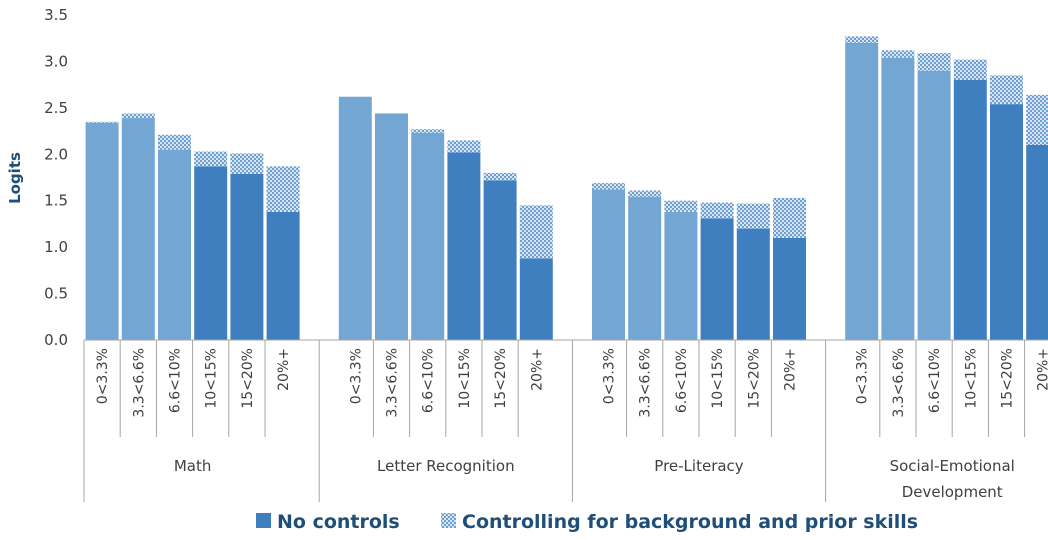 Image resolution: width=1048 pixels, height=540 pixels. What do you see at coordinates (952, 492) in the screenshot?
I see `group-label: Development` at bounding box center [952, 492].